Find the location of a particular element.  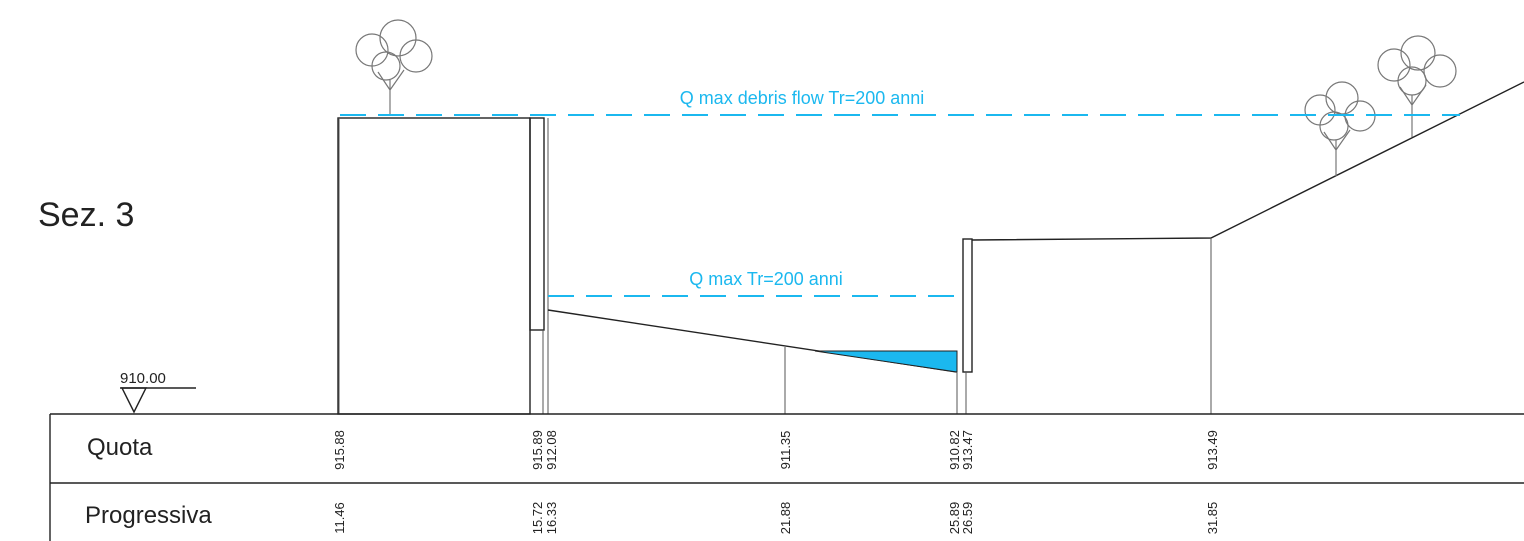

datum-label: 910.00 is located at coordinates (143, 378).